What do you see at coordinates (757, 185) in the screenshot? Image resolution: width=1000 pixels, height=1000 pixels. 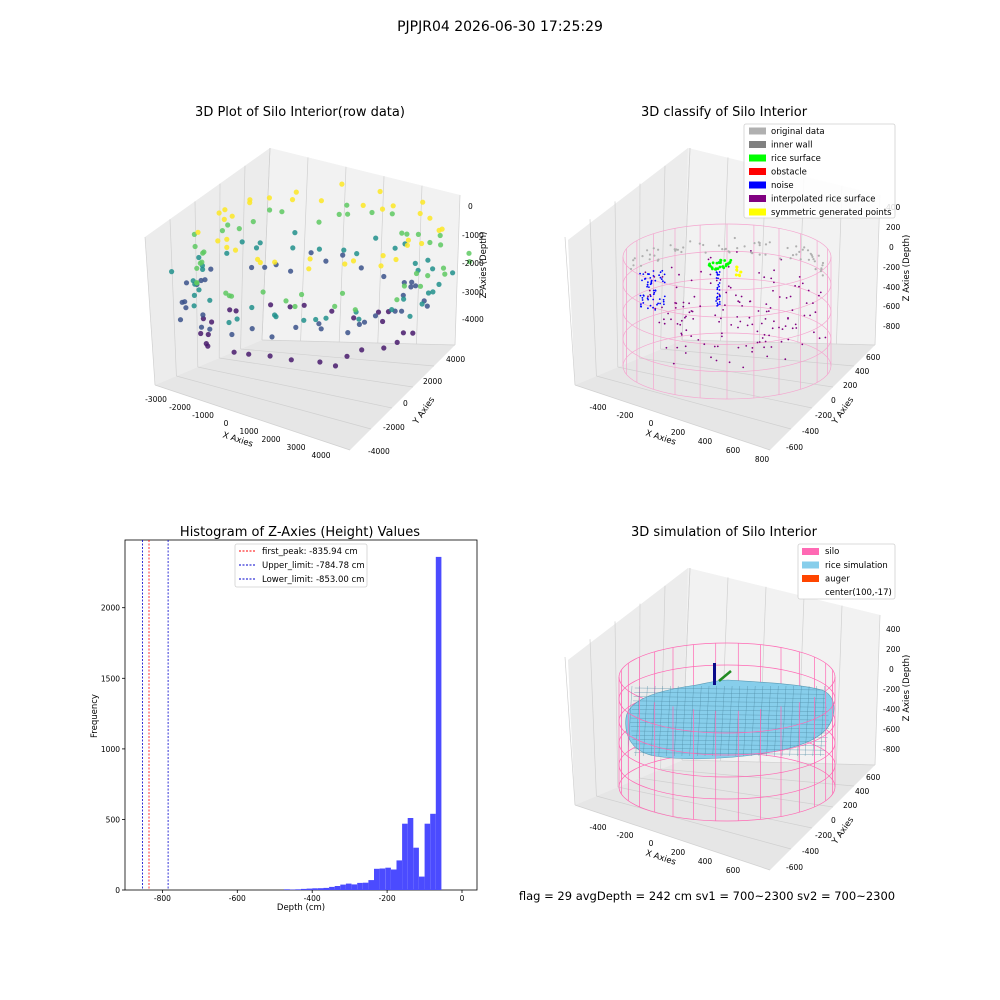 I see `cls-legend-swatch` at bounding box center [757, 185].